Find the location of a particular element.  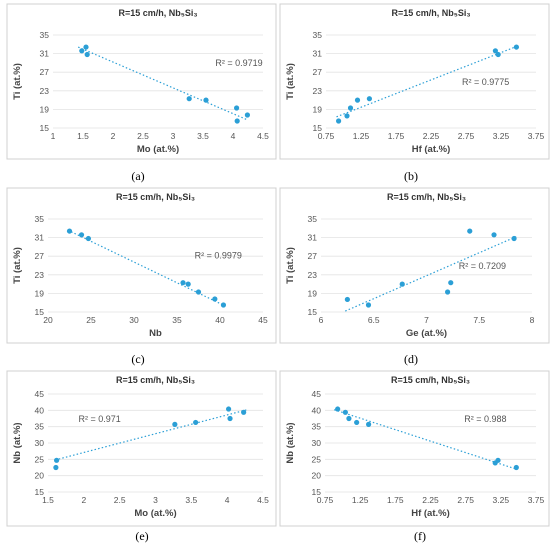

x-tick-label: 2.75 is located at coordinates (465, 500).